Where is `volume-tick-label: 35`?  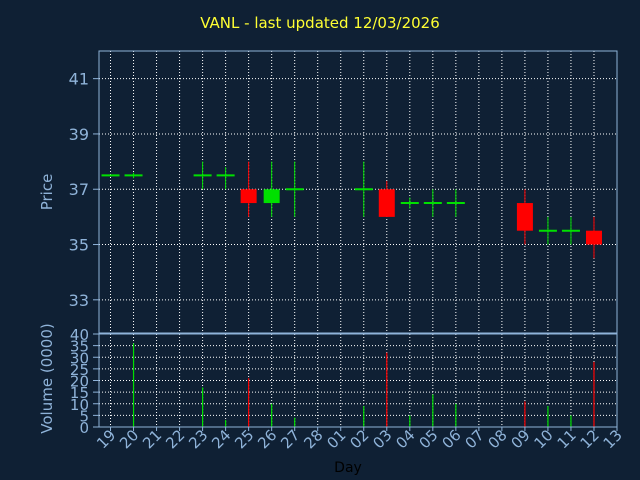
volume-tick-label: 35 is located at coordinates (79, 347).